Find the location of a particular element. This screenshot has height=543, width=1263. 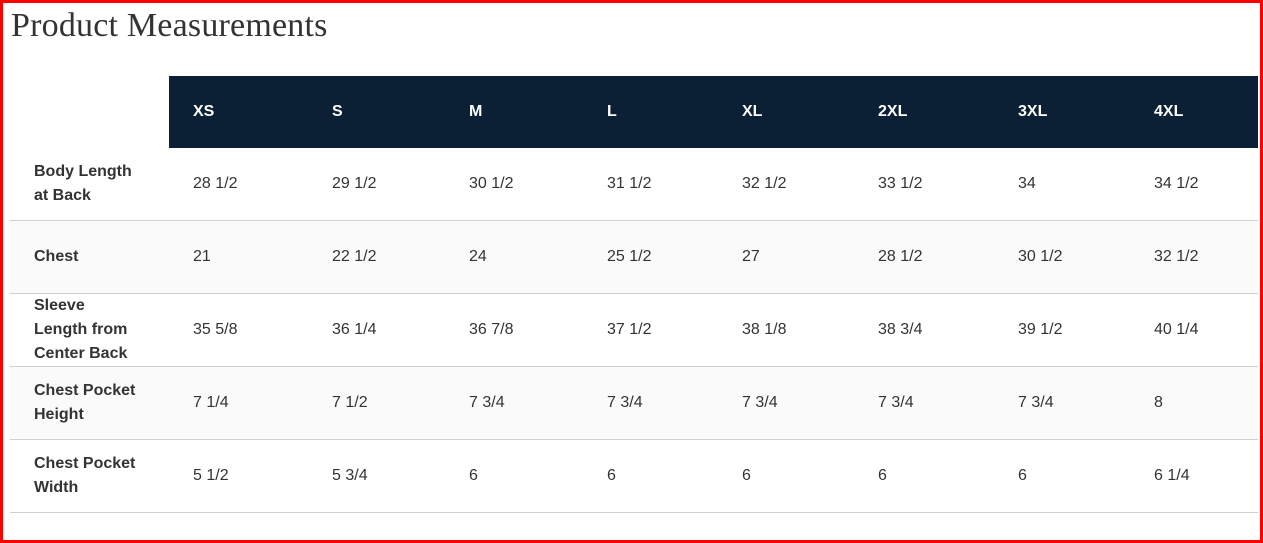

measurement-cell: 22 1/2 is located at coordinates (376, 257).